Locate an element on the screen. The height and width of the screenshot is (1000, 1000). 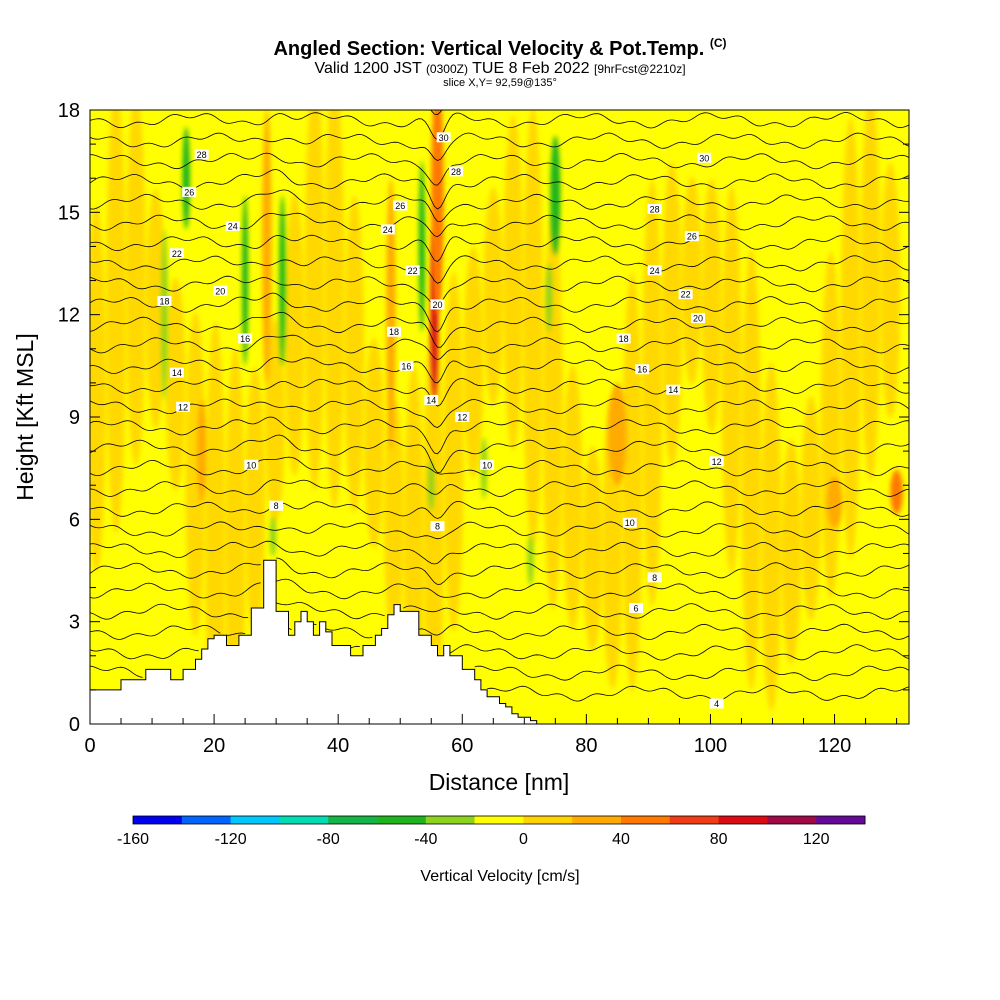
contour-label-text: 26 is located at coordinates (400, 206).